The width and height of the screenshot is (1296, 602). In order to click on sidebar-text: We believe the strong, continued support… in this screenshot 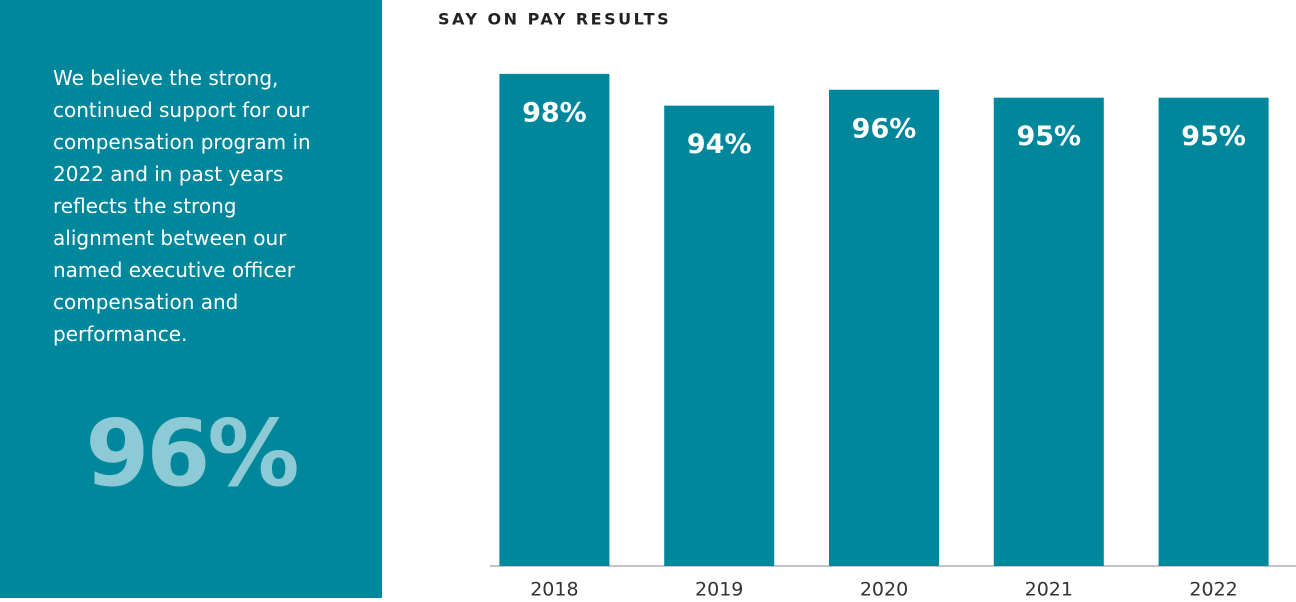, I will do `click(182, 206)`.